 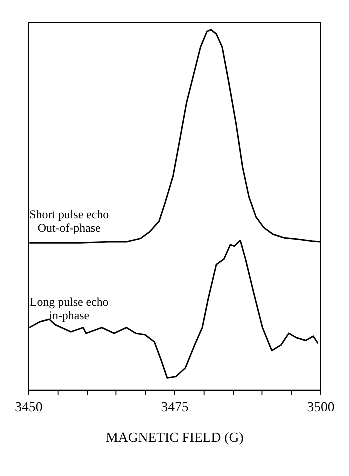 What do you see at coordinates (70, 221) in the screenshot?
I see `series-label: Short pulse echo Out-of-phase` at bounding box center [70, 221].